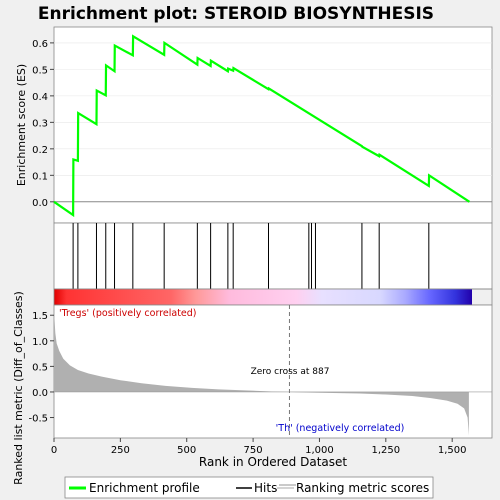 The width and height of the screenshot is (500, 500). I want to click on es-y-axis-label: Enrichment score (ES), so click(21, 125).